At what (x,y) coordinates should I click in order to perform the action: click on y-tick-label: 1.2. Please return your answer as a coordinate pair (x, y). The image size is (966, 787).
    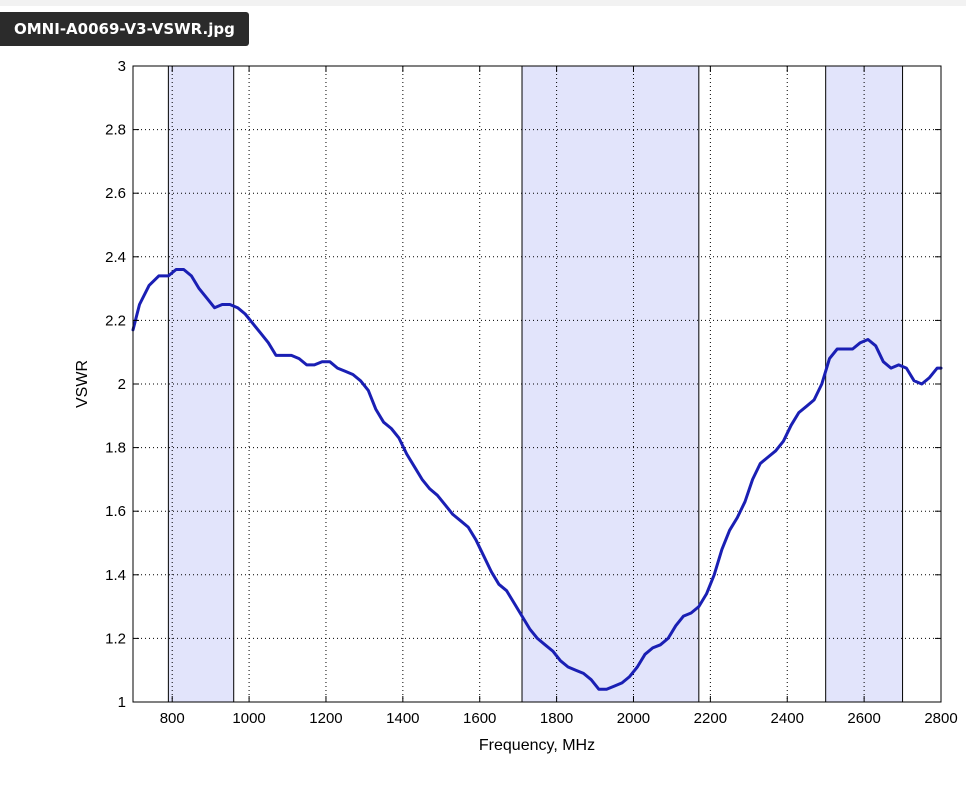
    Looking at the image, I should click on (115, 638).